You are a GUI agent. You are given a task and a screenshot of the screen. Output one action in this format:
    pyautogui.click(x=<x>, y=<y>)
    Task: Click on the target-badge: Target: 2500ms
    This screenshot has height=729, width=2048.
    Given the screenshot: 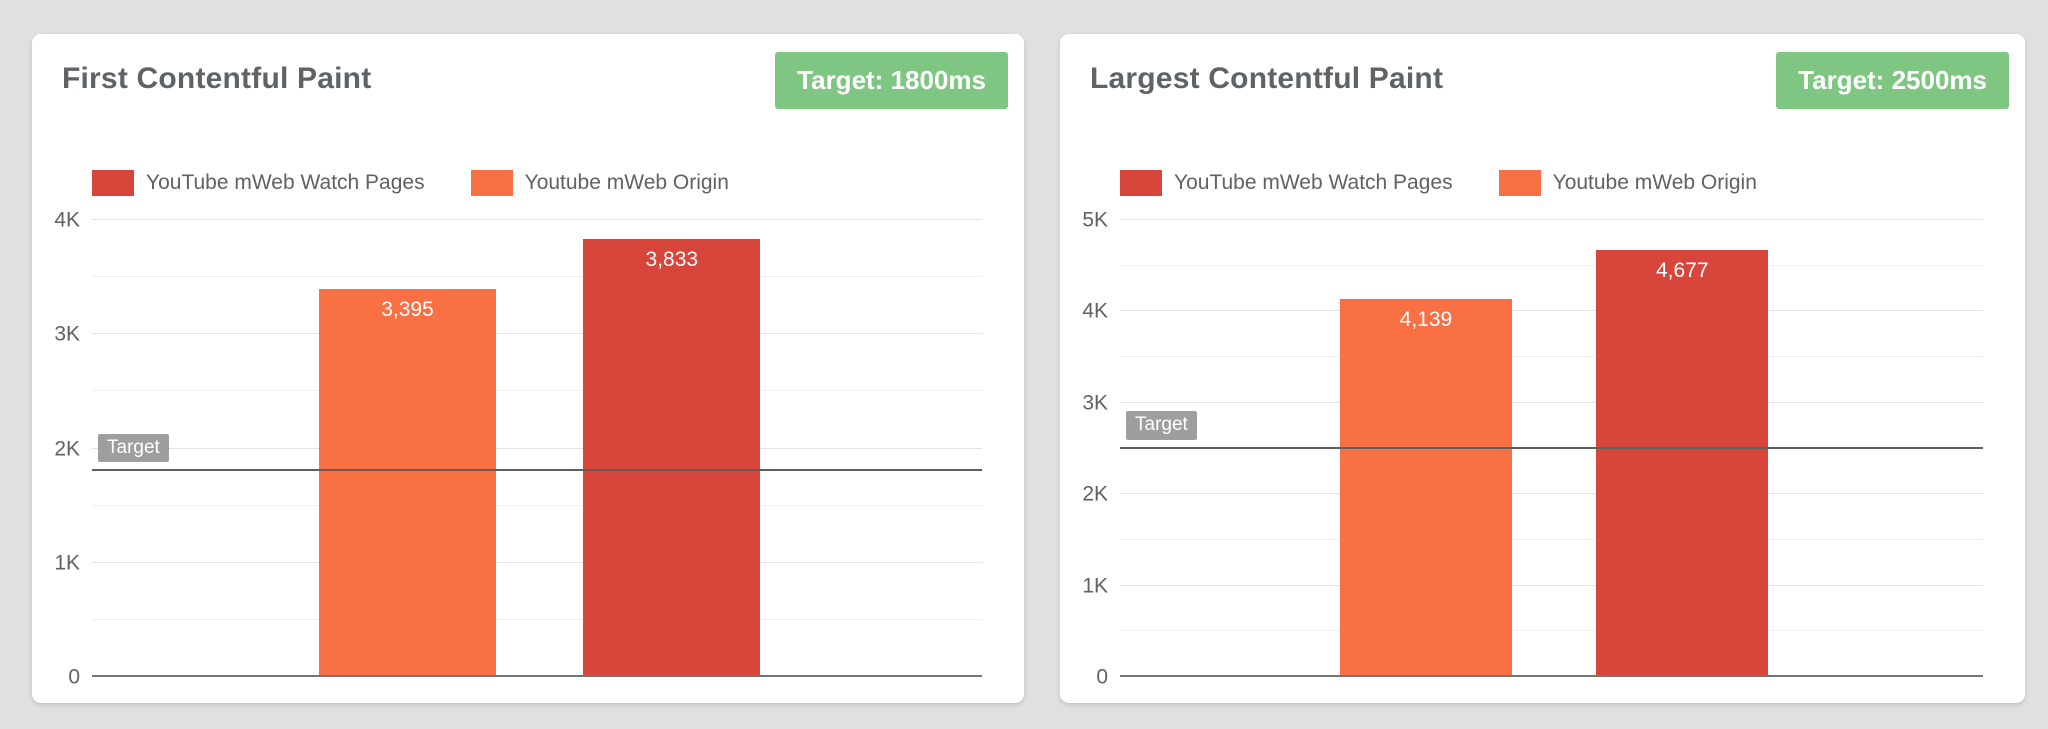 What is the action you would take?
    pyautogui.click(x=1892, y=80)
    